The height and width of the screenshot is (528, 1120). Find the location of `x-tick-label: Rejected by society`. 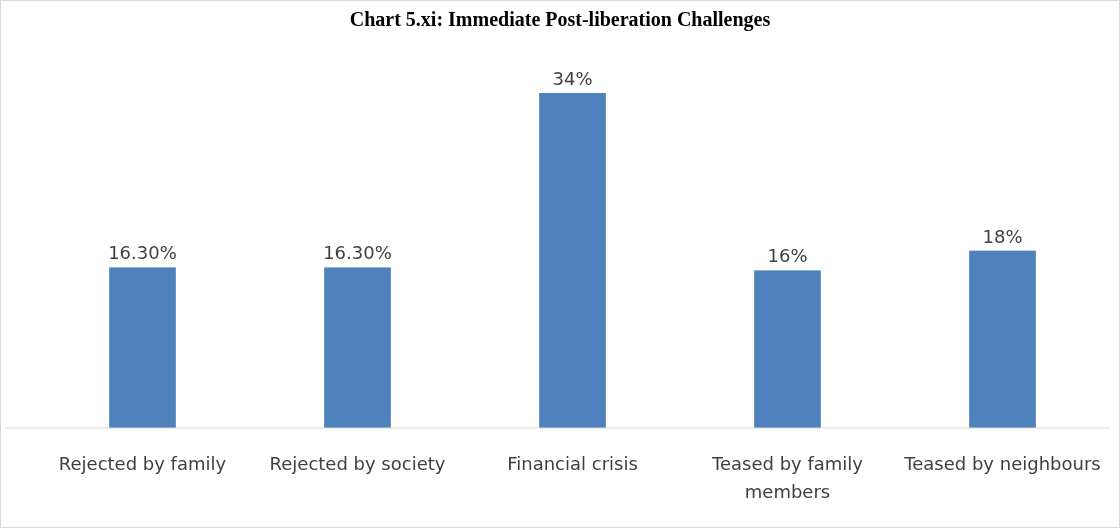

x-tick-label: Rejected by society is located at coordinates (357, 463).